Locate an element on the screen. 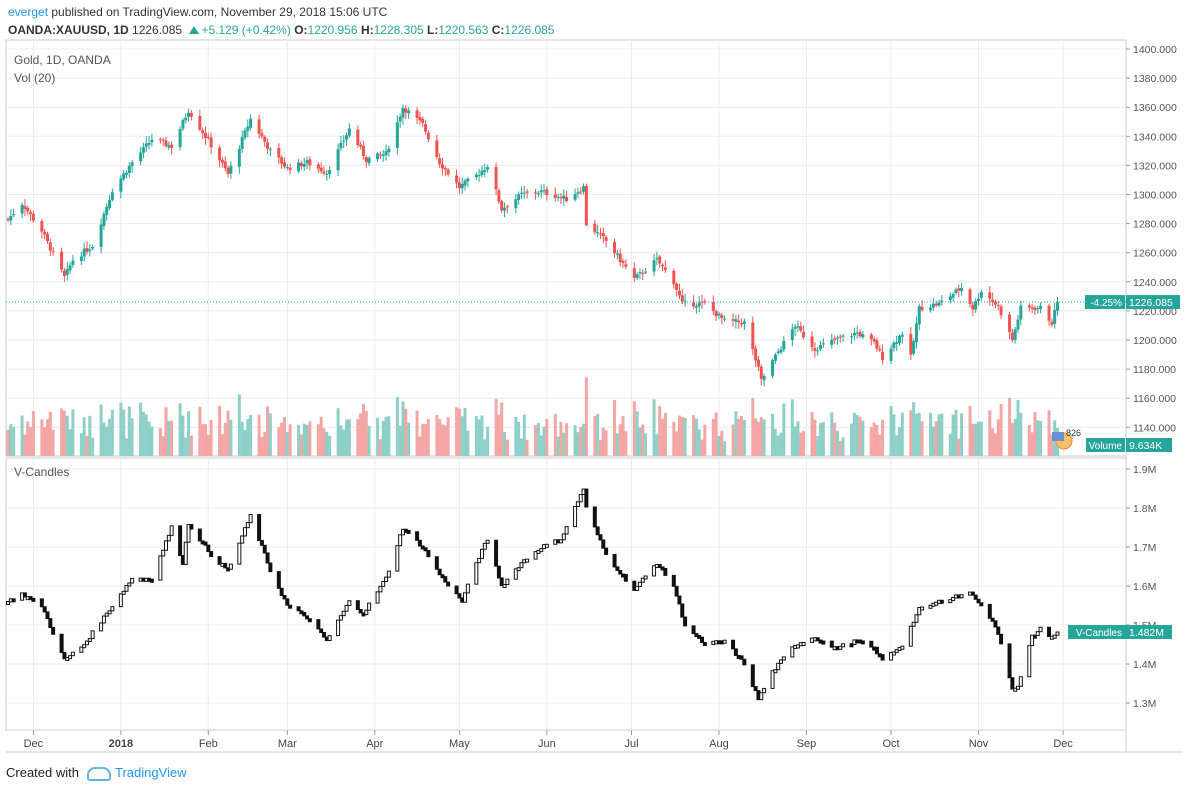  economic-events-icon: 826 is located at coordinates (1066, 439).